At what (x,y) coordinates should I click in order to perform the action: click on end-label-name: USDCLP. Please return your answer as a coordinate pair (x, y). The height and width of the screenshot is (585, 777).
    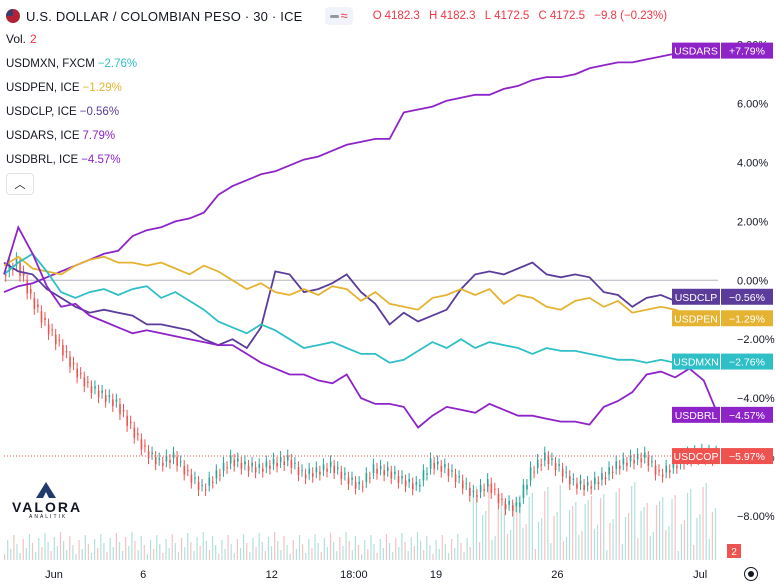
    Looking at the image, I should click on (696, 298).